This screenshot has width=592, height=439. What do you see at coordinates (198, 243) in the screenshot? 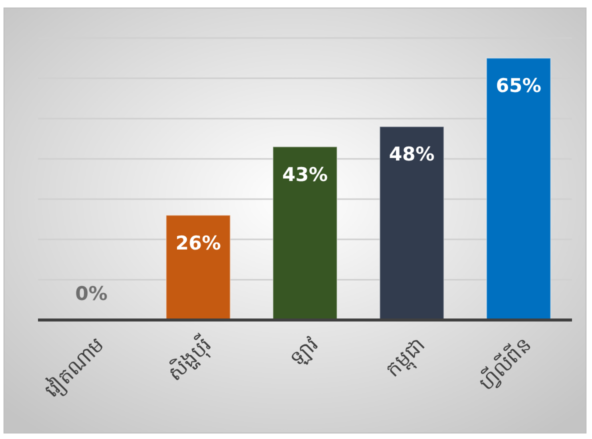
I see `data-label: 26%` at bounding box center [198, 243].